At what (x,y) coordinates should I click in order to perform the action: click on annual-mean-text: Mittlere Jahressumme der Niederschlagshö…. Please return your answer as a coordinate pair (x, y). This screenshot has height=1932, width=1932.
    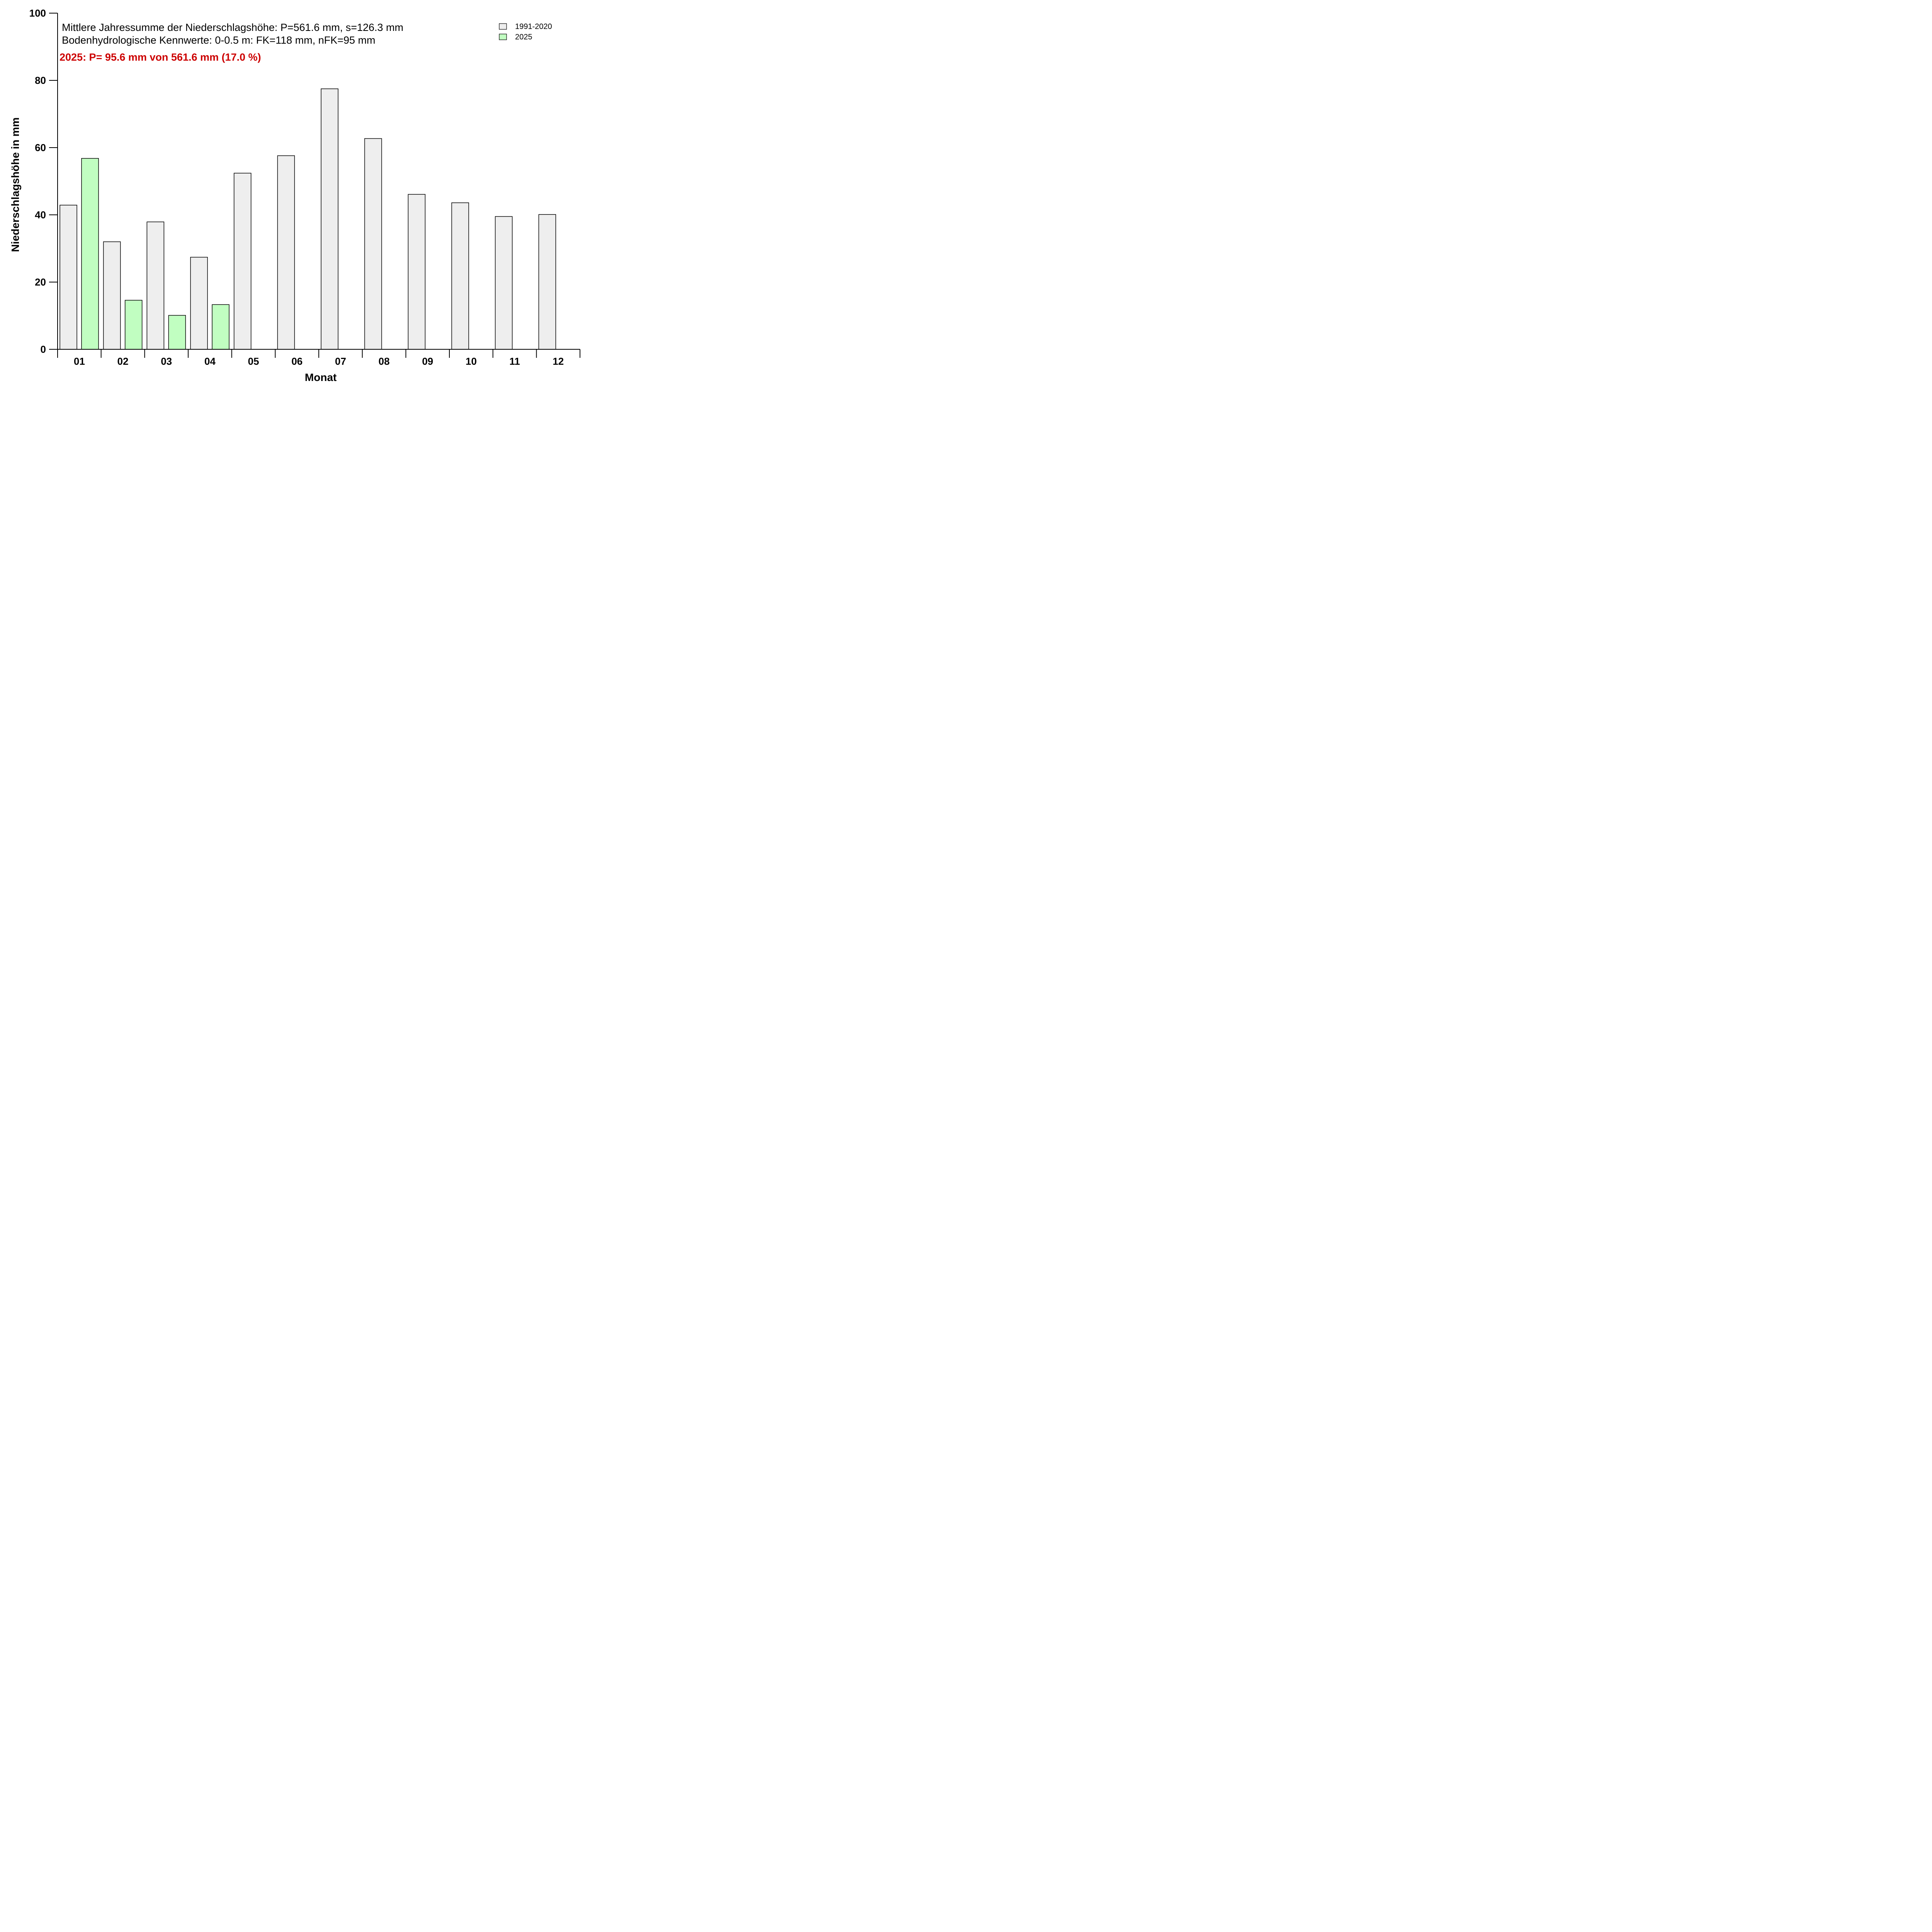
    Looking at the image, I should click on (232, 27).